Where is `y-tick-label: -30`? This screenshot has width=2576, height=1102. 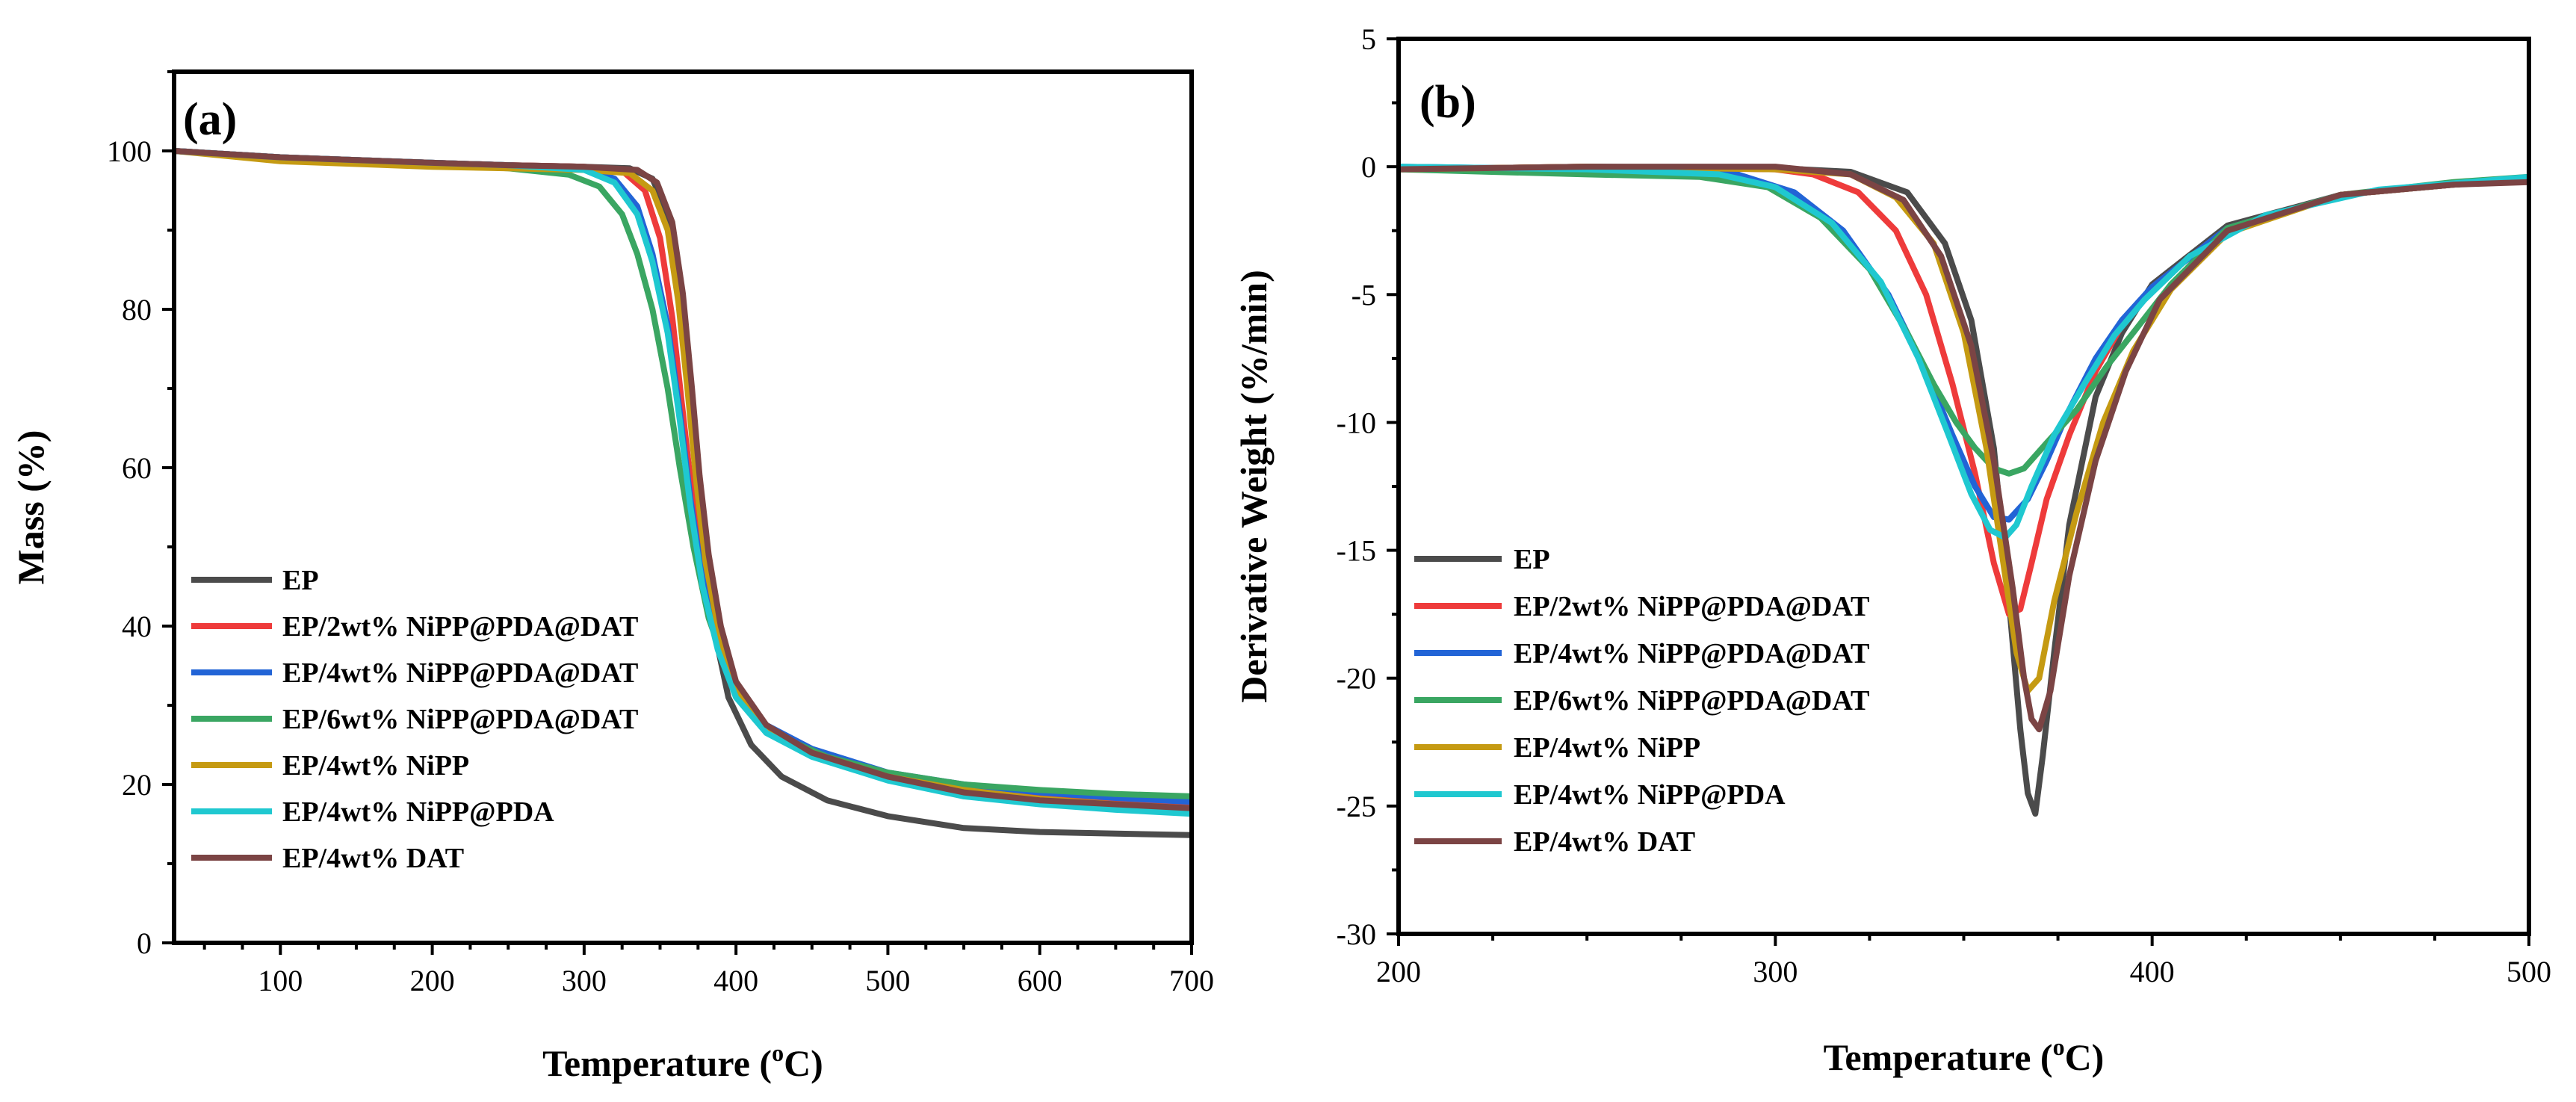 y-tick-label: -30 is located at coordinates (1356, 934).